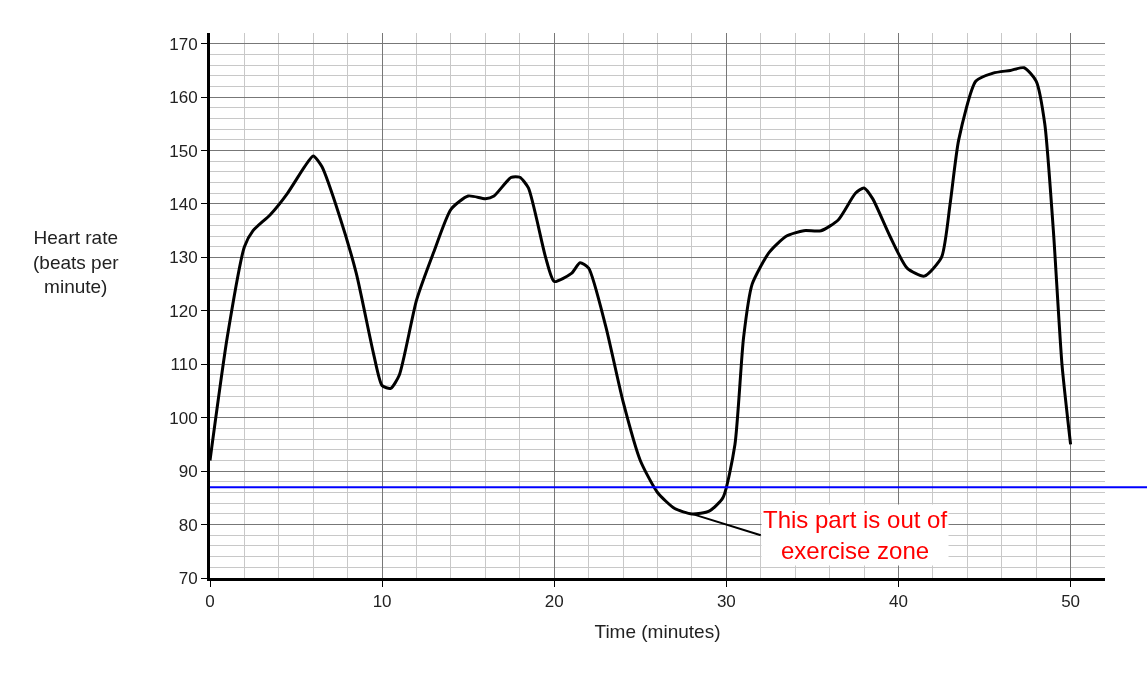 This screenshot has height=675, width=1147. What do you see at coordinates (554, 602) in the screenshot?
I see `x-tick-label: 20` at bounding box center [554, 602].